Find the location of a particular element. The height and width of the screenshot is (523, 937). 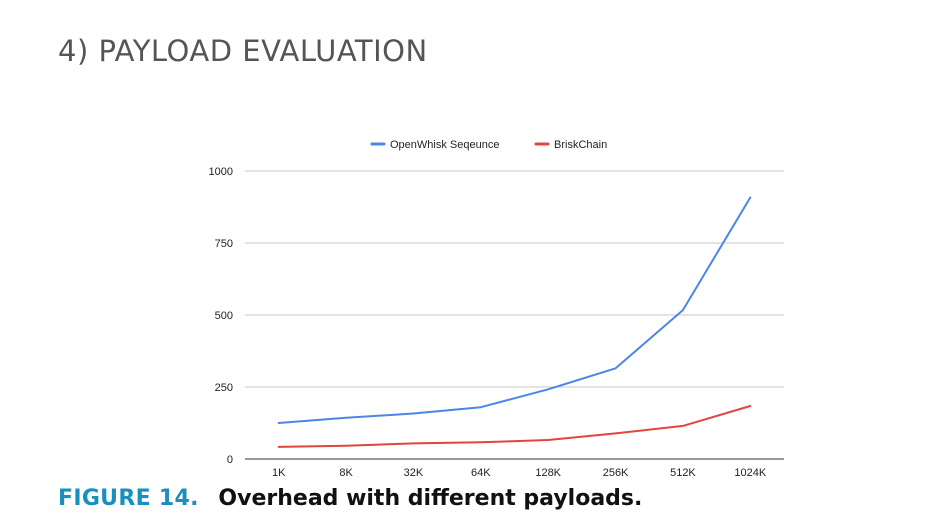

y-axis-ticks: 0 250 500 750 1000 is located at coordinates (221, 316).